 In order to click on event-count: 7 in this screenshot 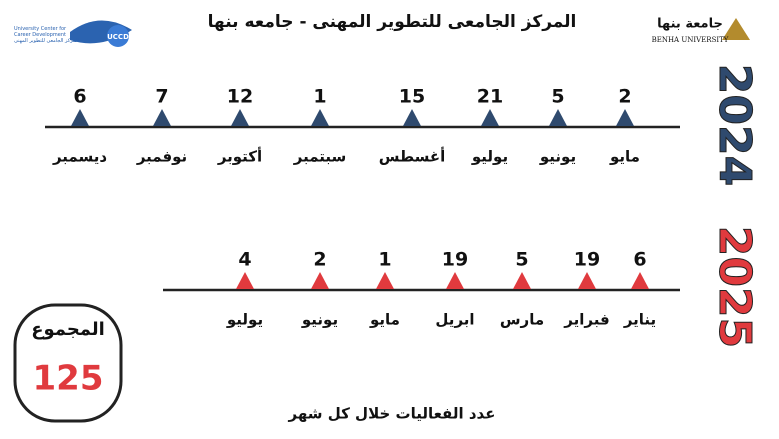, I will do `click(161, 97)`.